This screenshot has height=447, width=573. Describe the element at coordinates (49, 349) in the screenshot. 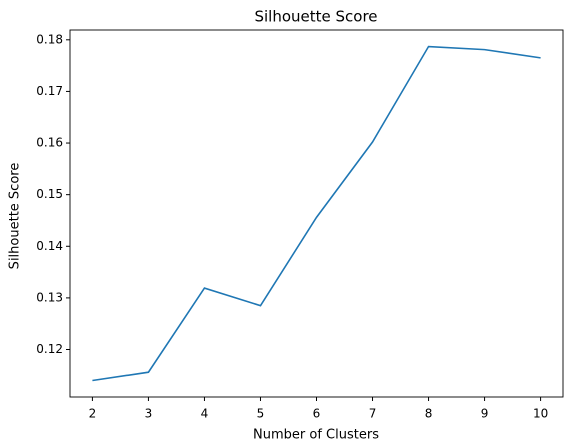

I see `y-tick-label: 0.12` at that location.